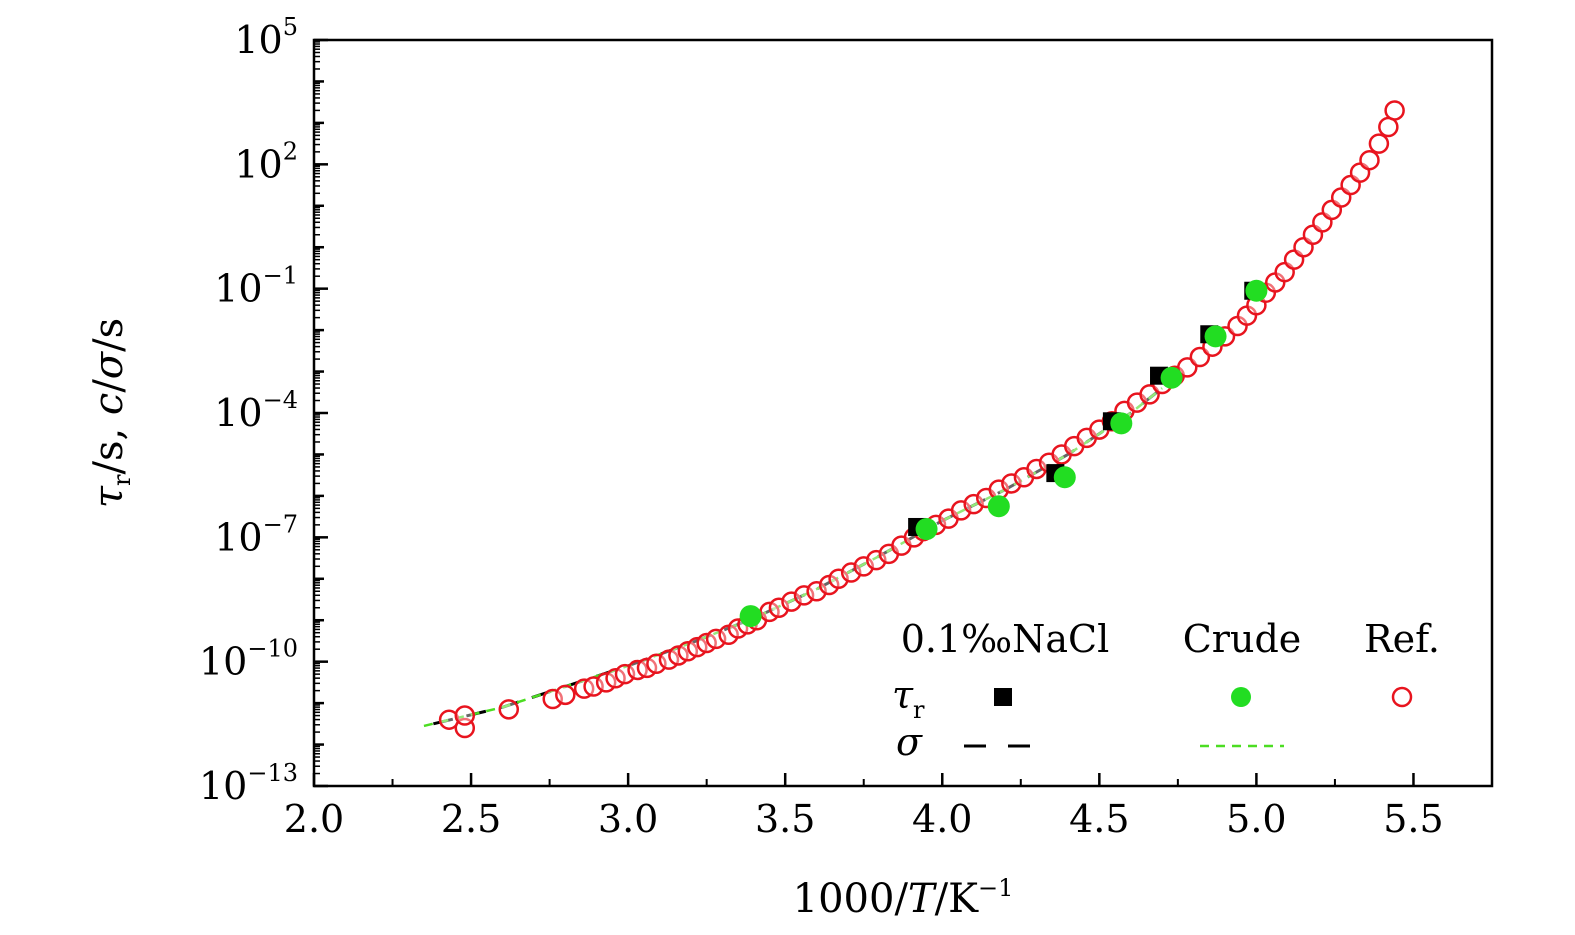 This screenshot has height=935, width=1575. Describe the element at coordinates (471, 819) in the screenshot. I see `x-tick-label: 2.5` at that location.